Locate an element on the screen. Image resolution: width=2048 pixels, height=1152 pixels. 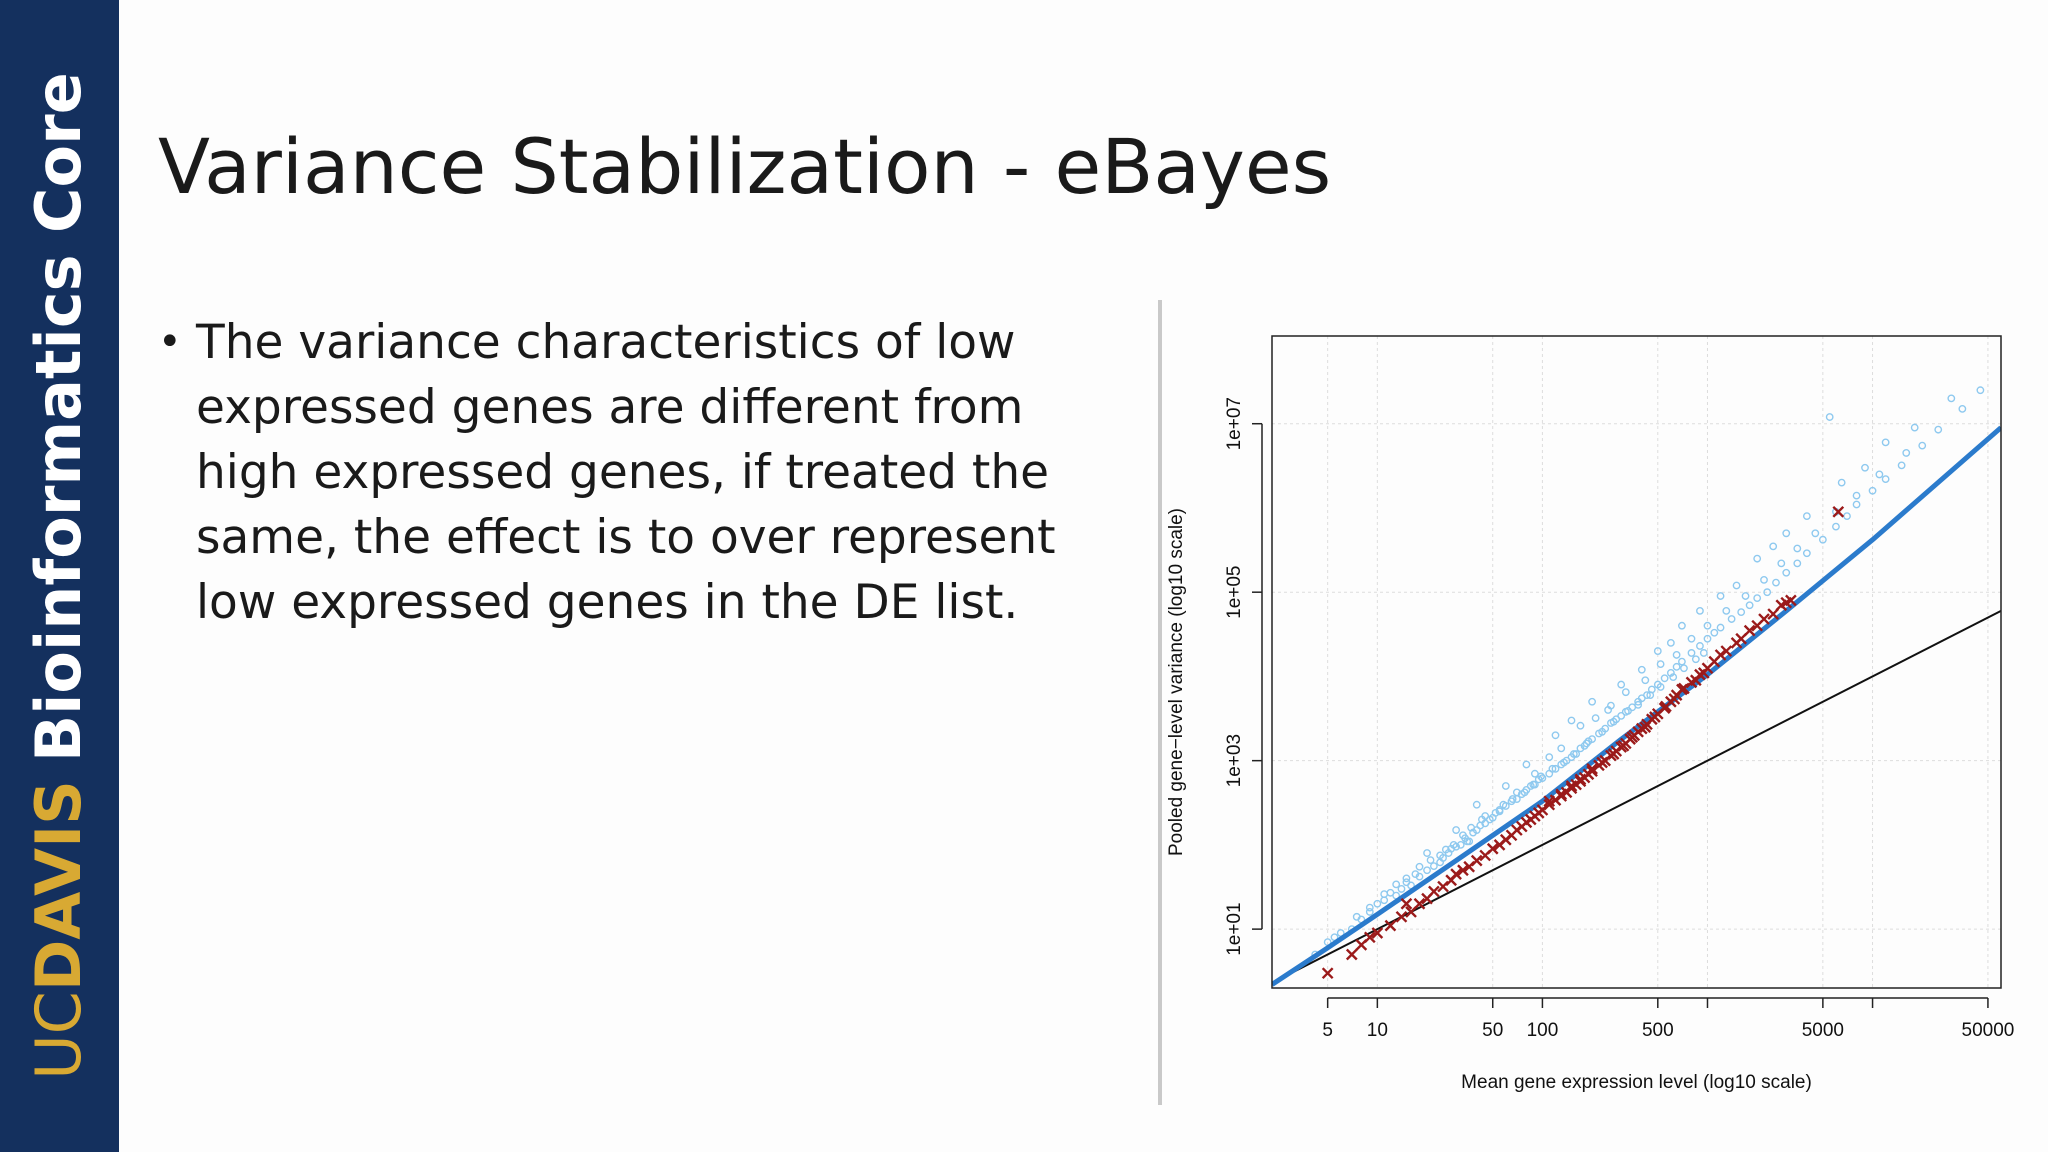
x-tick-label: 5000 is located at coordinates (1823, 1030).